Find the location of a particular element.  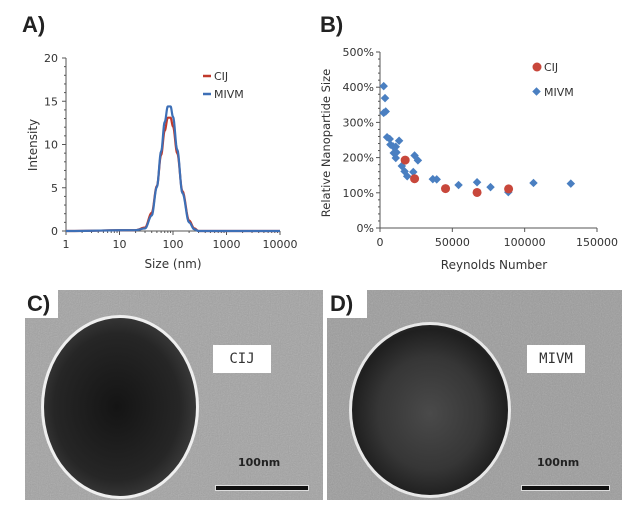

panel-label-a: A) is located at coordinates (34, 24).